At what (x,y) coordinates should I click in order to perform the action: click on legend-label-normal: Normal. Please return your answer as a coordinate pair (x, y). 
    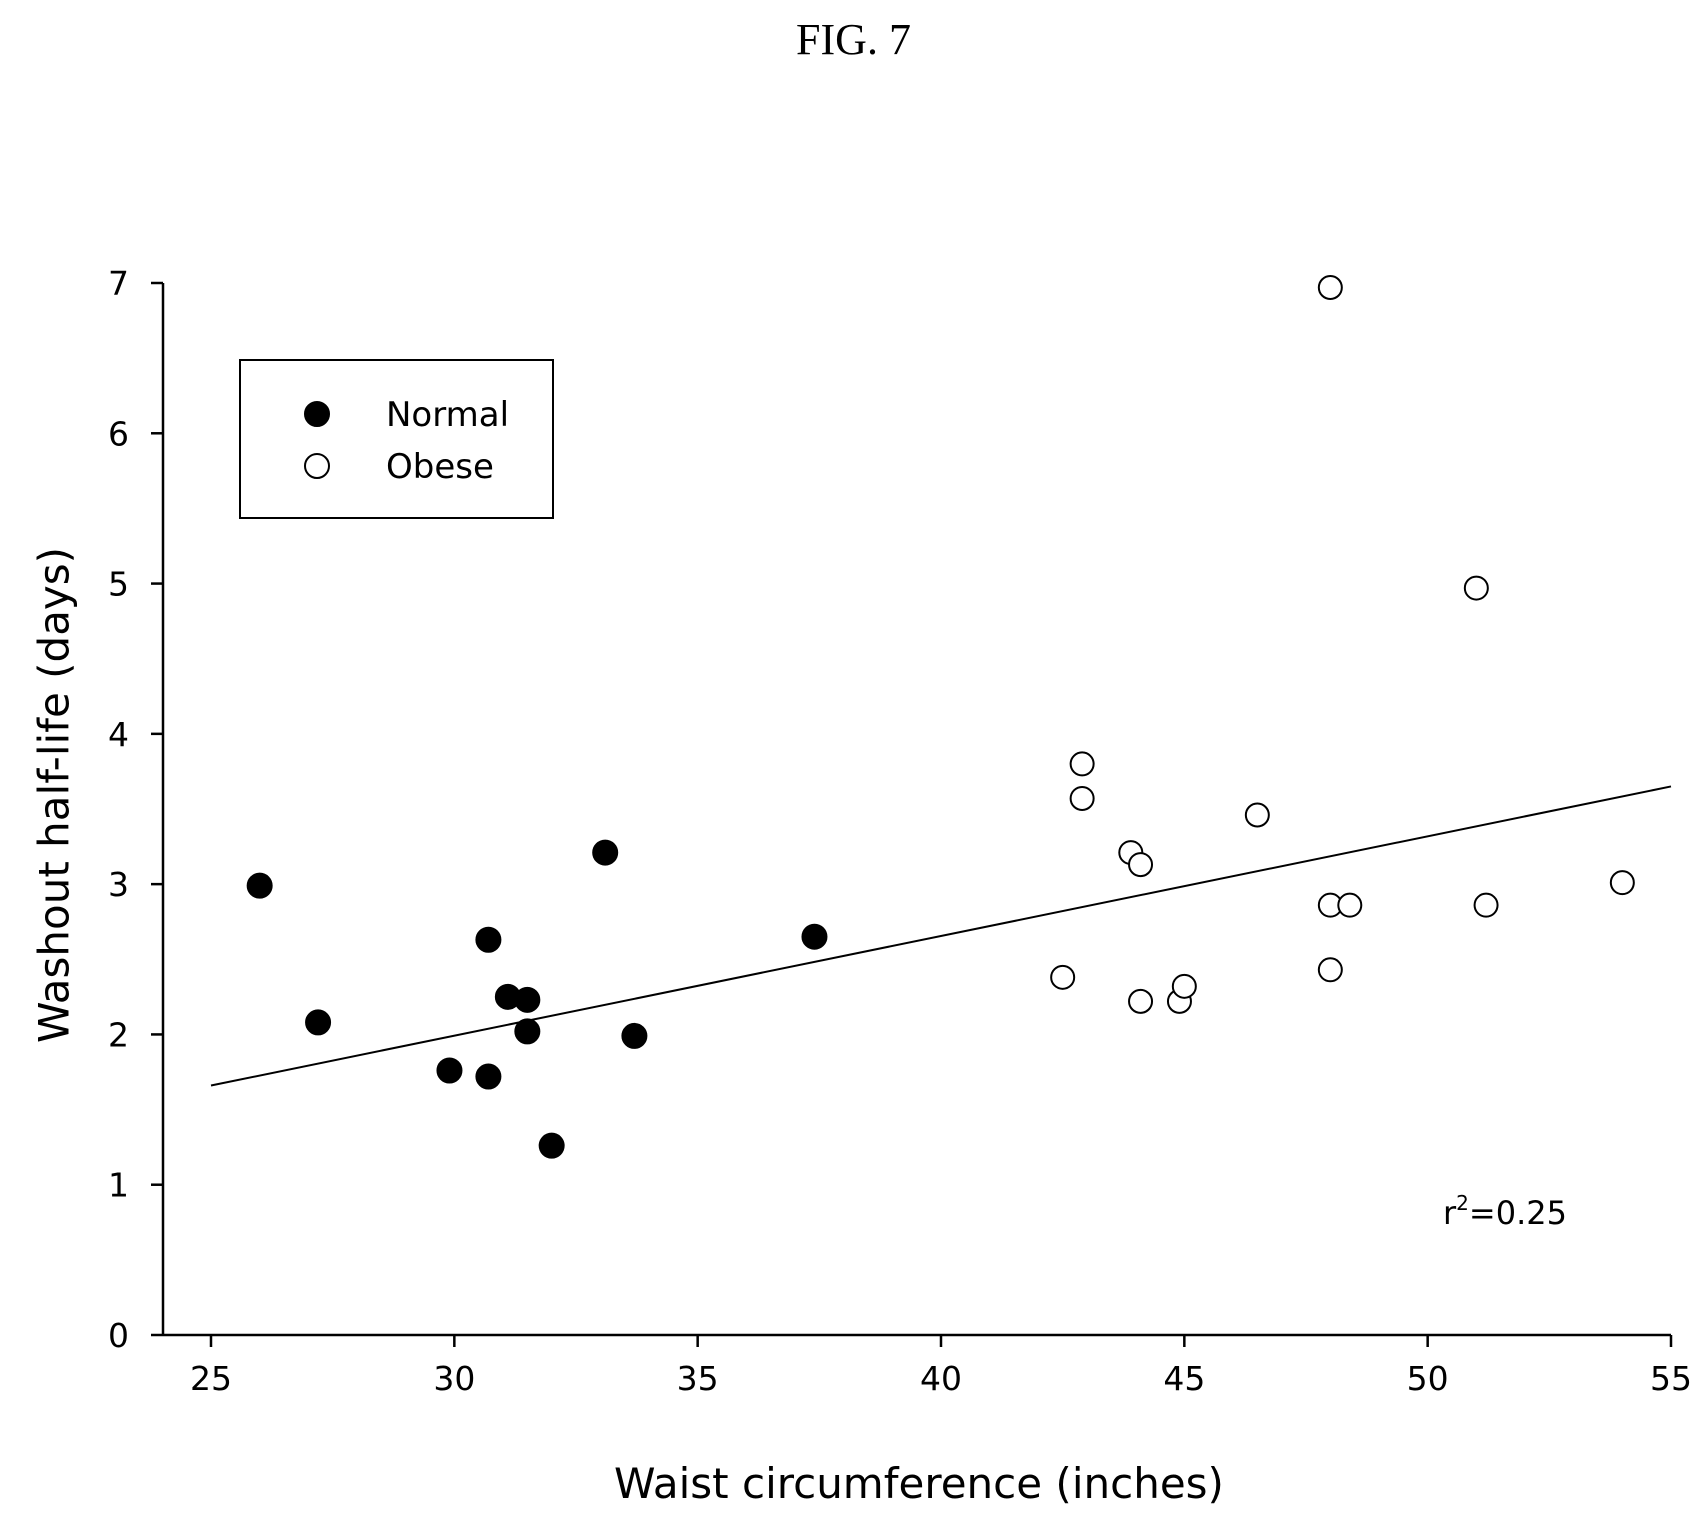
    Looking at the image, I should click on (447, 415).